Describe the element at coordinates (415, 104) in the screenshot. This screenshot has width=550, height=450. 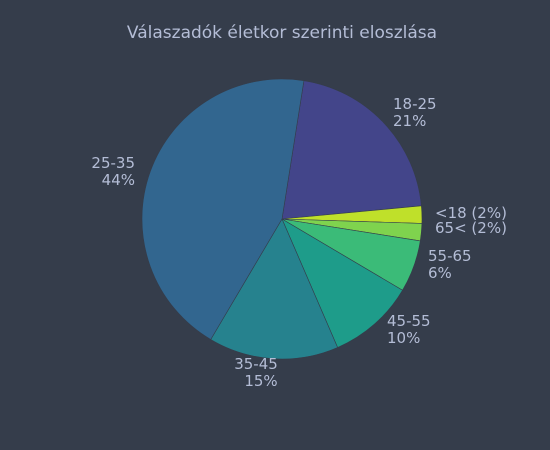
I see `slice-label-0: 18-25` at that location.